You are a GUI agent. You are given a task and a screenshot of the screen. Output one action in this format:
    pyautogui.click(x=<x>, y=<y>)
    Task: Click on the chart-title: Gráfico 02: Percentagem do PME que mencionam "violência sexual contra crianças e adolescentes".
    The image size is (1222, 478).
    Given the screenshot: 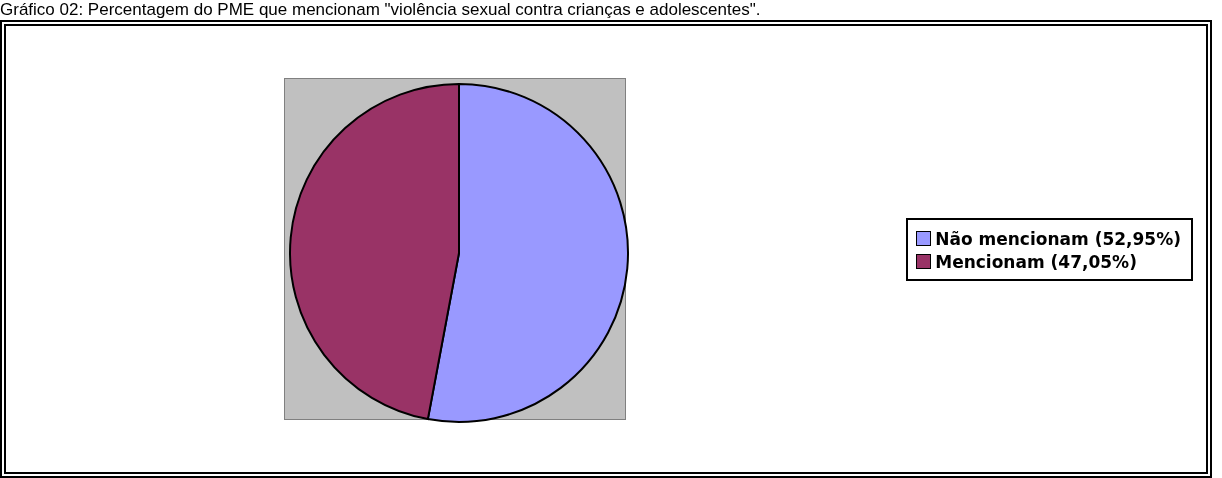 What is the action you would take?
    pyautogui.click(x=381, y=10)
    